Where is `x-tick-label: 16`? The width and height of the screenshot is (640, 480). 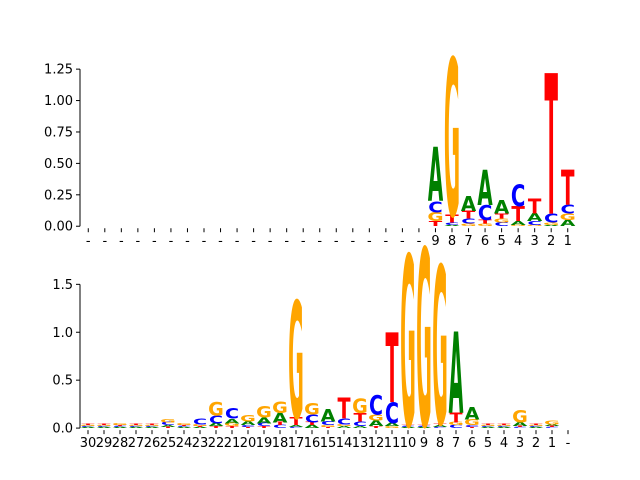 x-tick-label: 16 is located at coordinates (312, 443).